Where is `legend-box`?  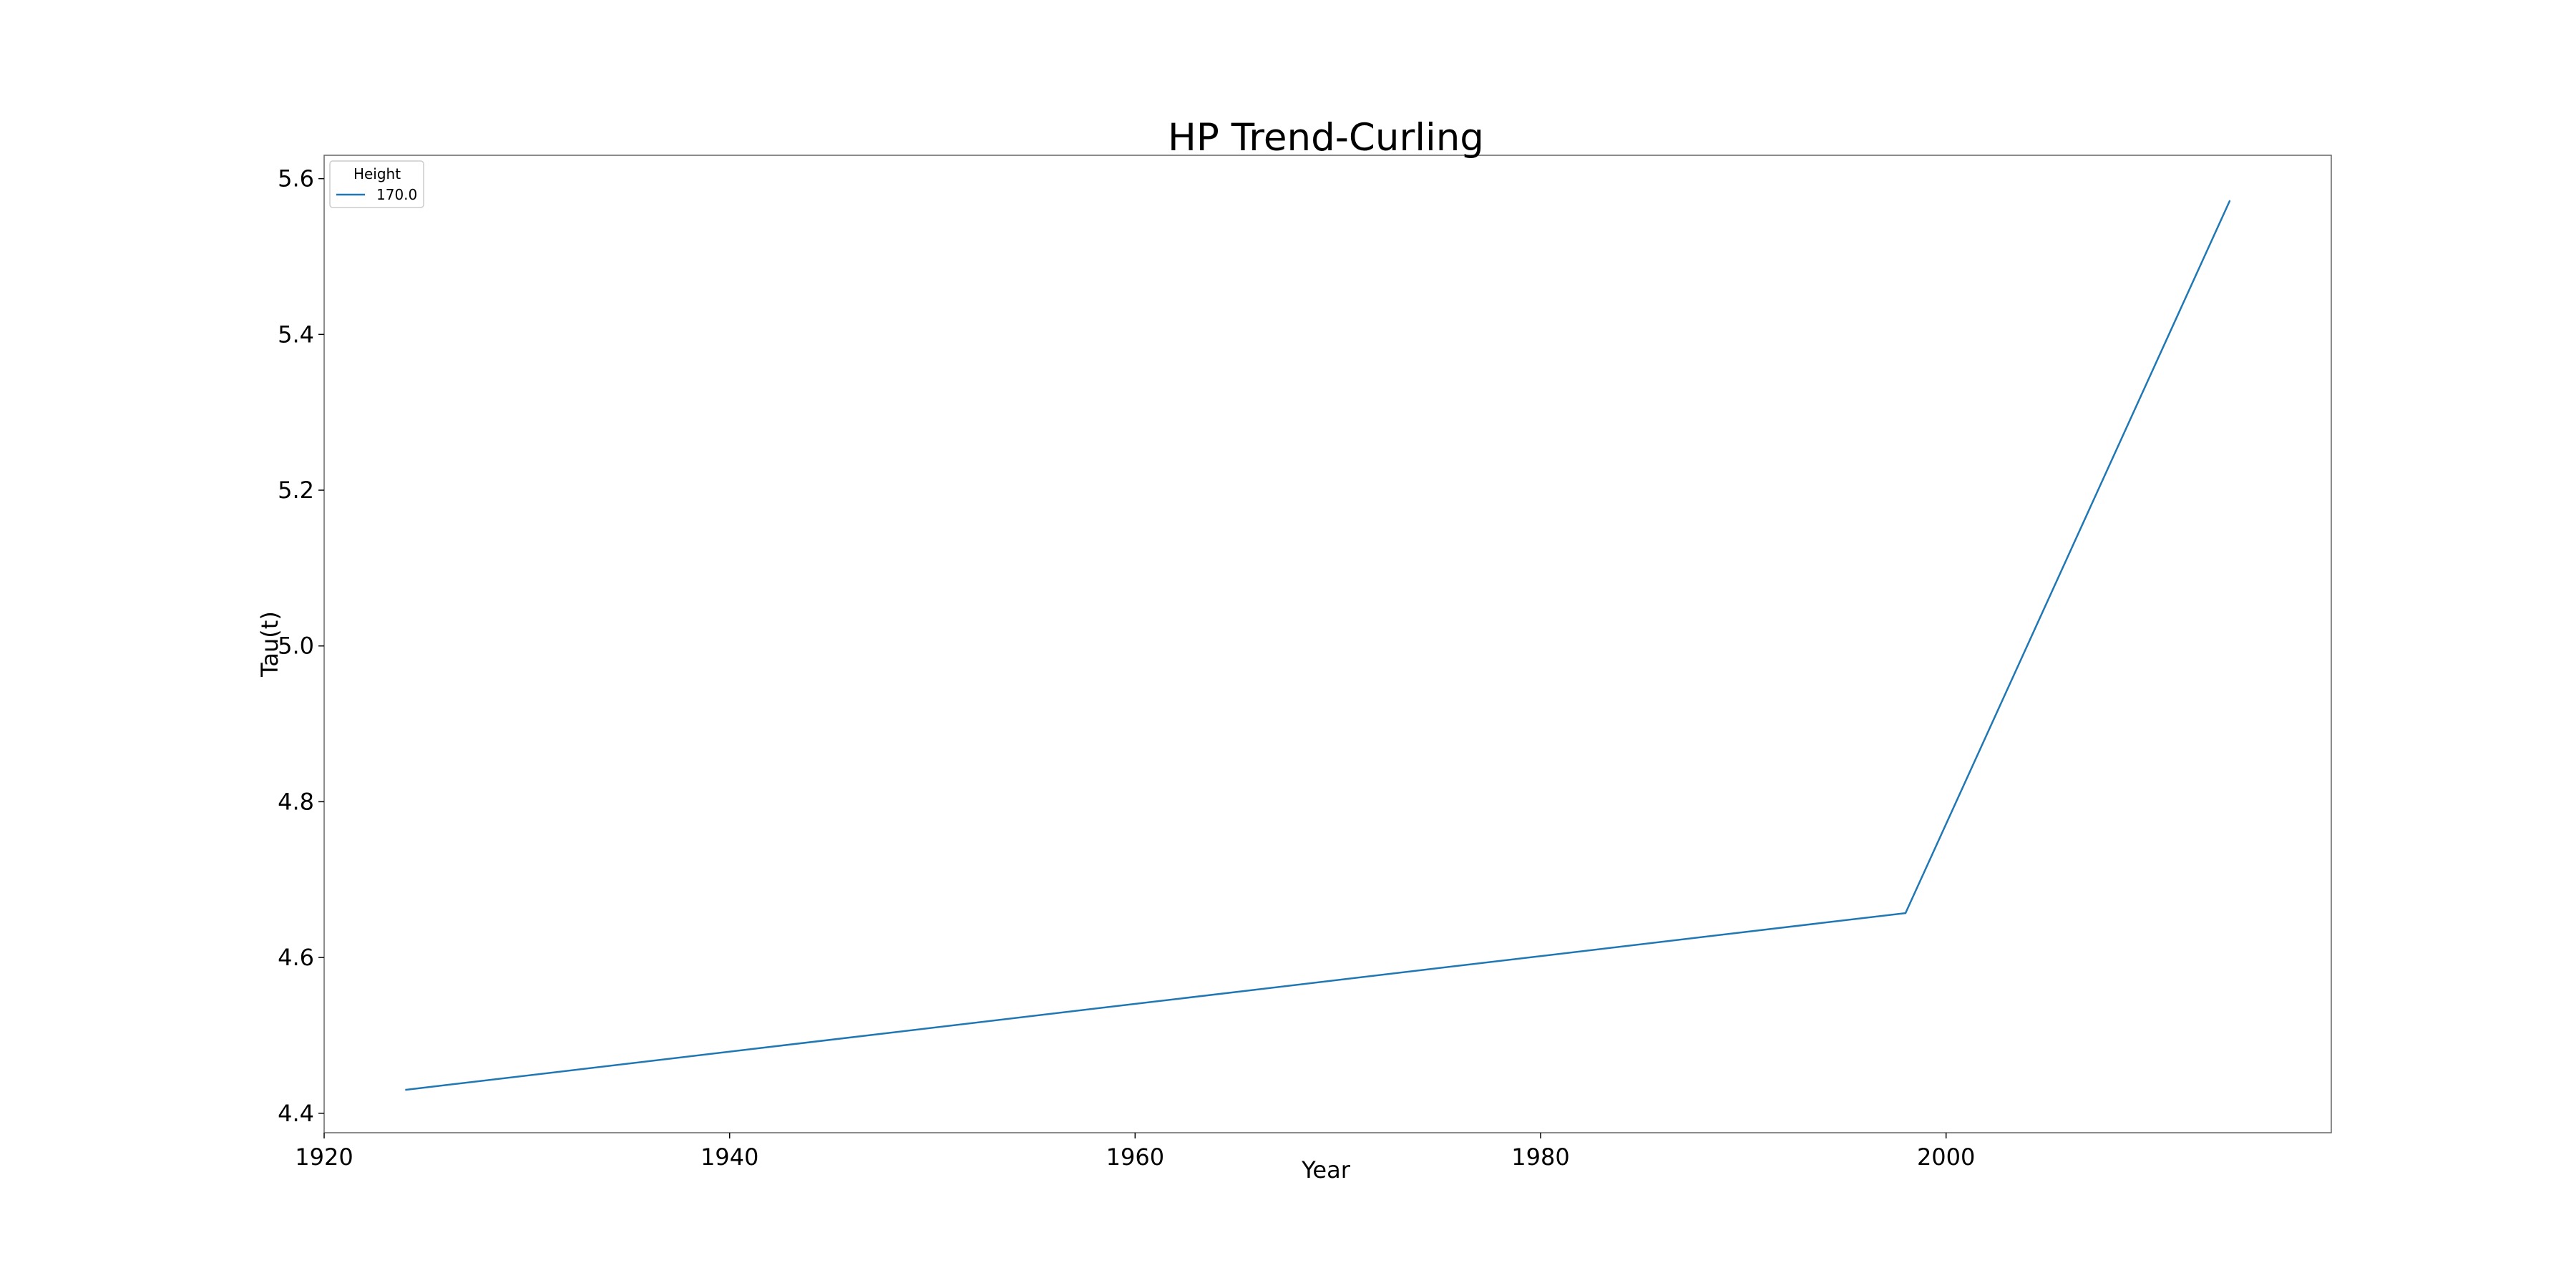
legend-box is located at coordinates (376, 184).